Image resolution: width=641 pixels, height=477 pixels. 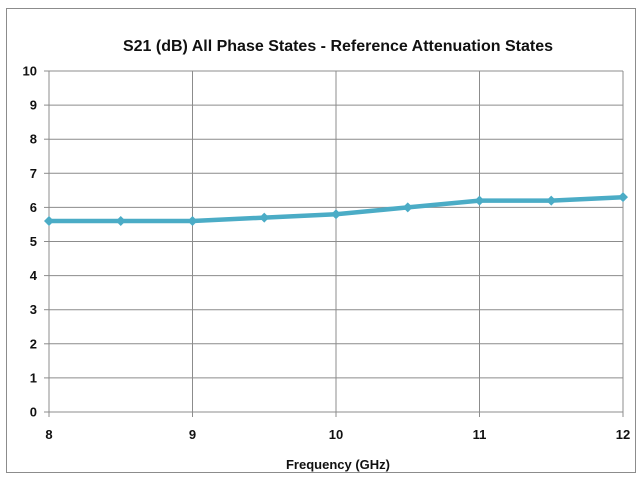 I want to click on y-tick-label-6: 6, so click(x=33, y=207).